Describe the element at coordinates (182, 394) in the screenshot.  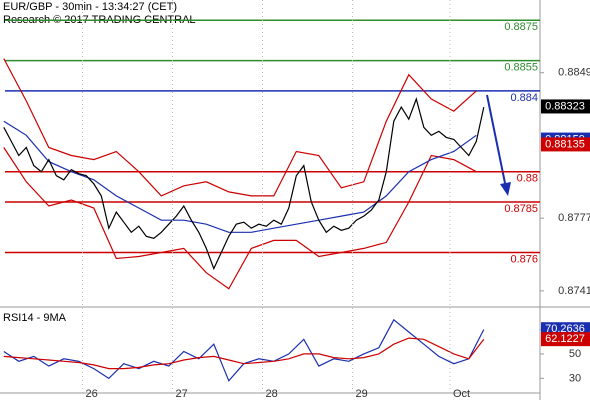
I see `x-tick-label: 27` at that location.